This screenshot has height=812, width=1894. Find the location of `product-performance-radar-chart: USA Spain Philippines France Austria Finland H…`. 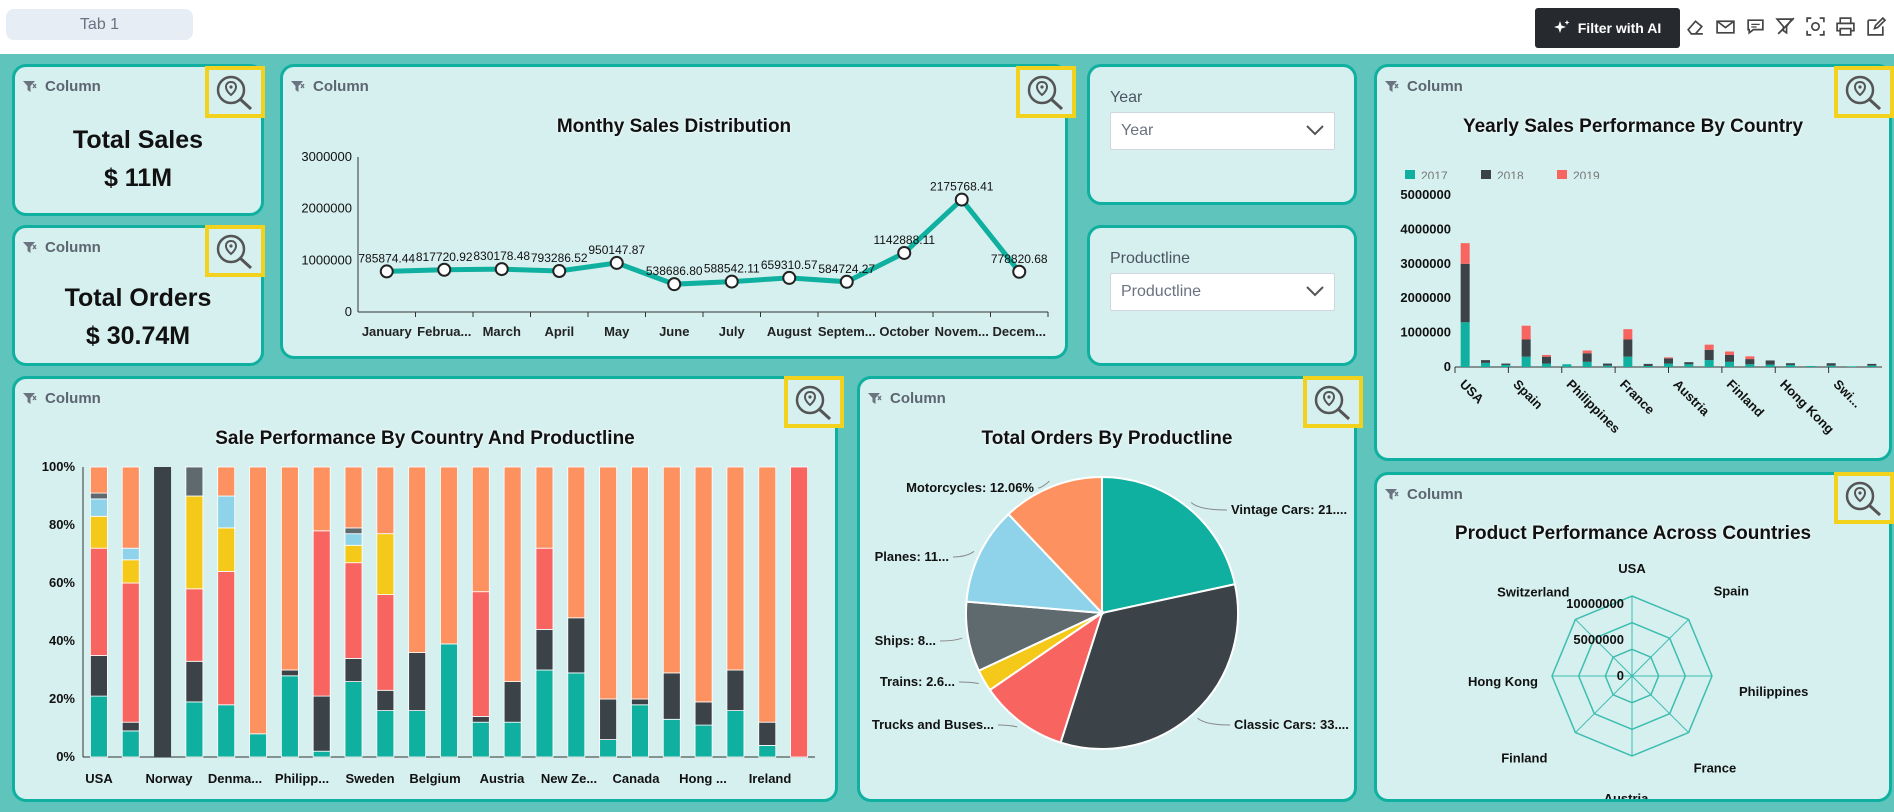

product-performance-radar-chart: USA Spain Philippines France Austria Finland H… is located at coordinates (1638, 680).